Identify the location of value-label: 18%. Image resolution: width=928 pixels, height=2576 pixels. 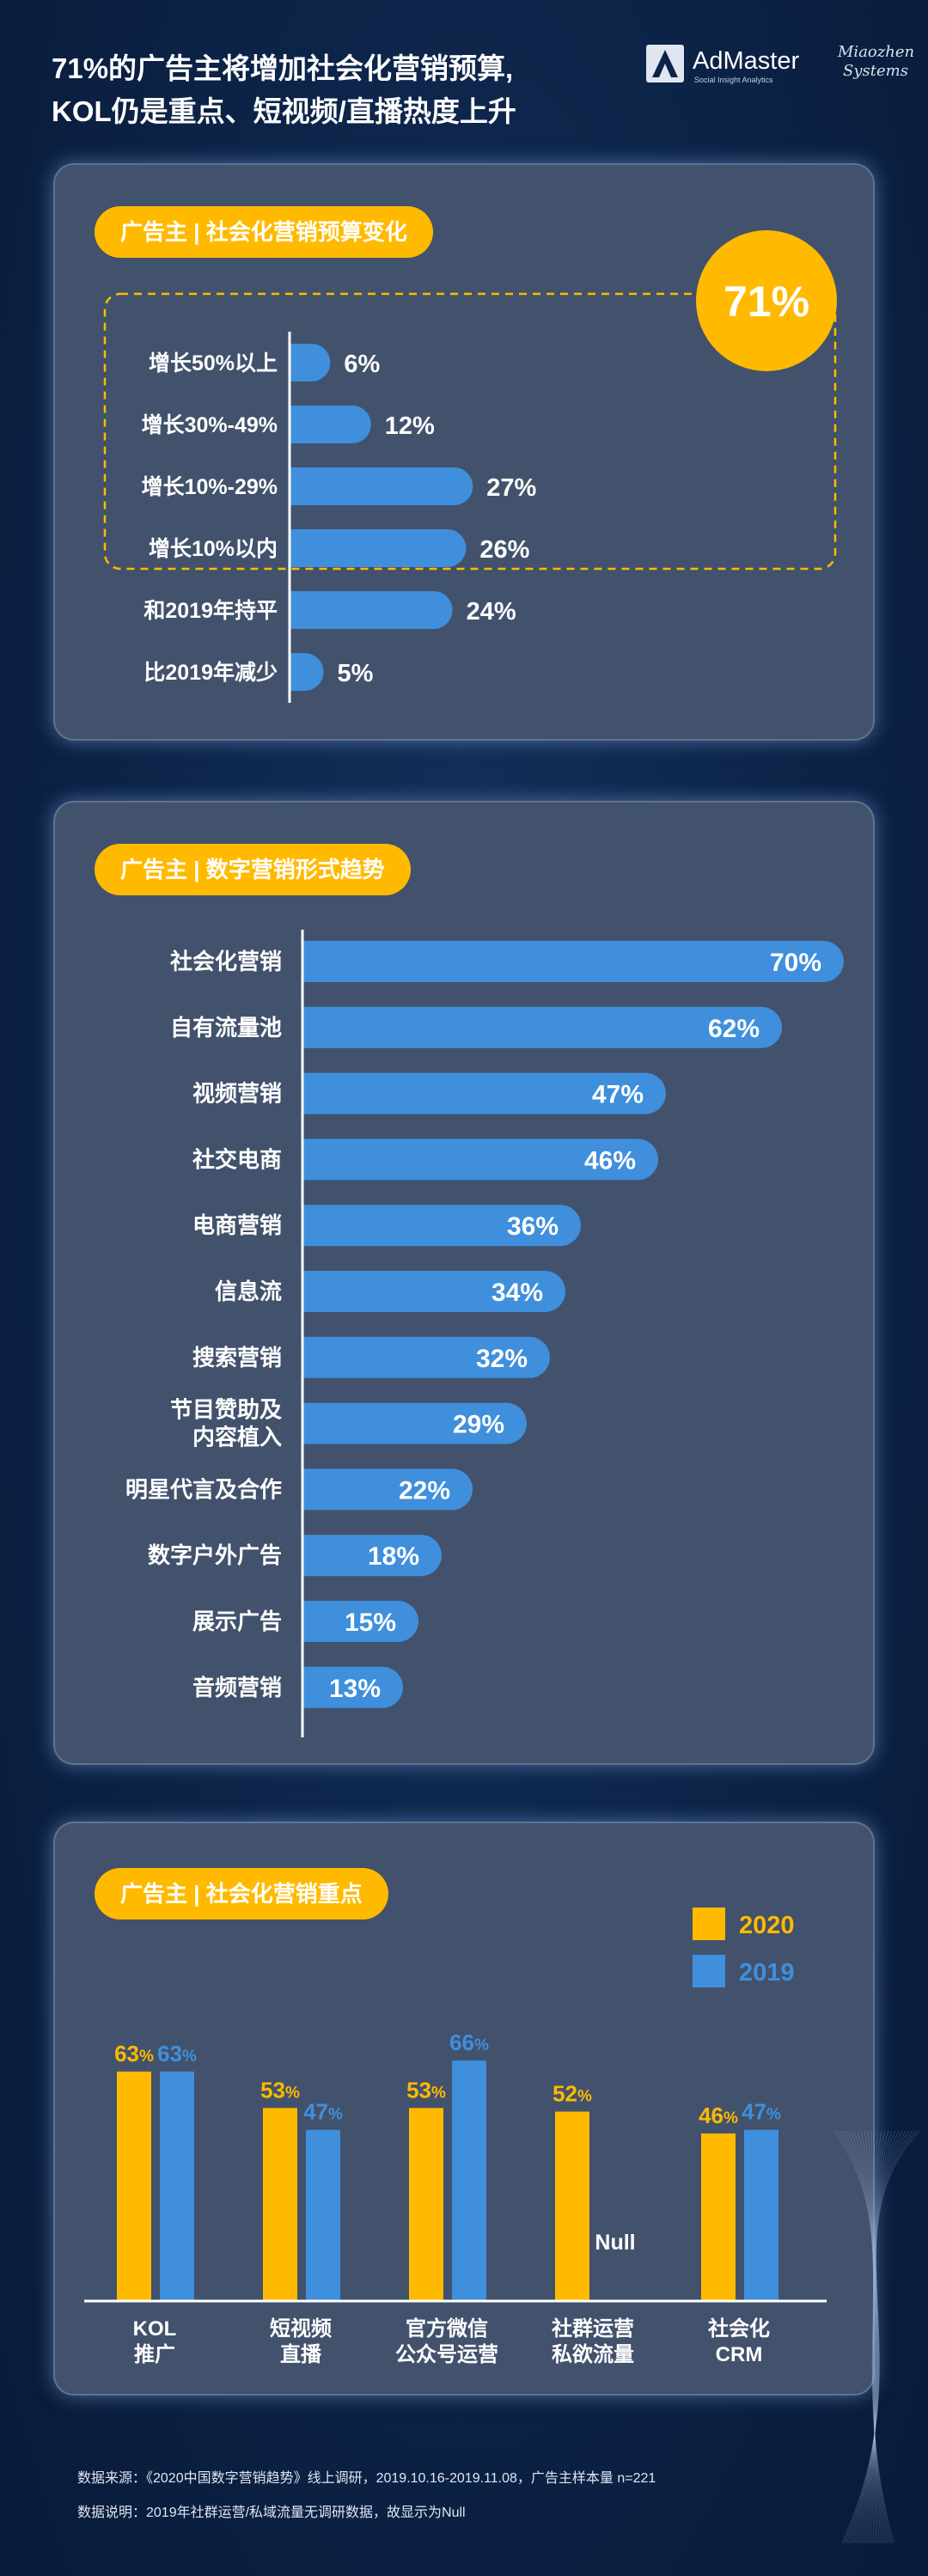
(393, 1556).